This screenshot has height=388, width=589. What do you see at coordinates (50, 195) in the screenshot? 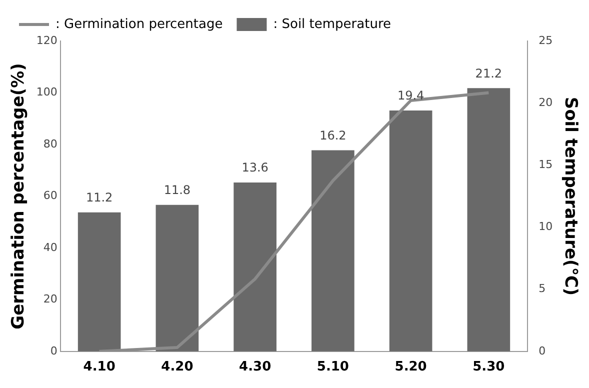
I see `y-tick-label: 60` at bounding box center [50, 195].